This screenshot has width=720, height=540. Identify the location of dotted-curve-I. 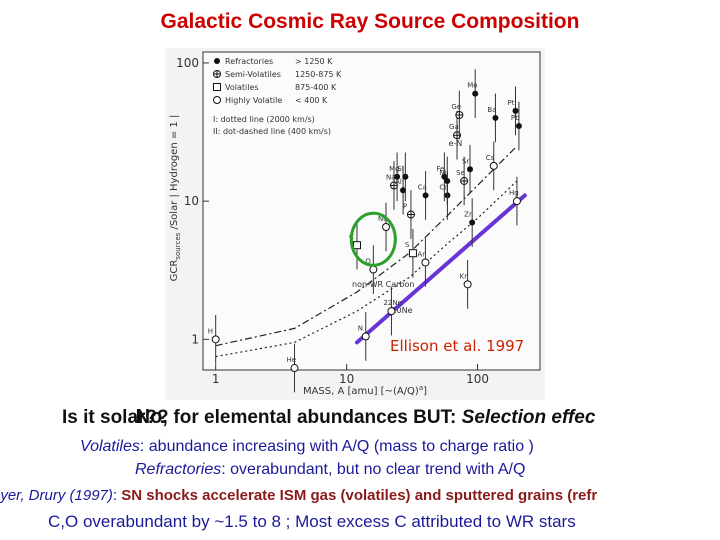
(366, 269).